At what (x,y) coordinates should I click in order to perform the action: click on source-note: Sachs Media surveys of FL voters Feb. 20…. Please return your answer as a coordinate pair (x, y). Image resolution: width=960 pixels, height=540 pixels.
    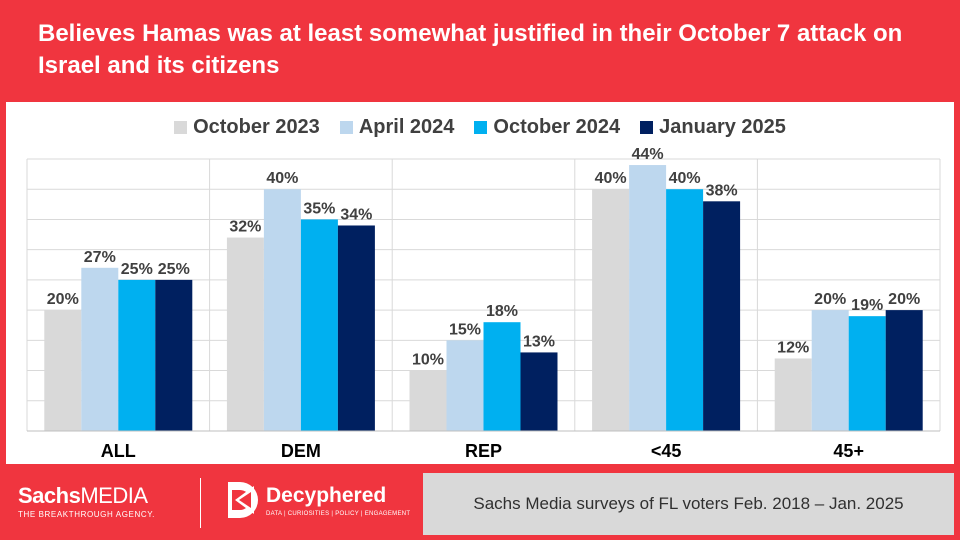
    Looking at the image, I should click on (688, 503).